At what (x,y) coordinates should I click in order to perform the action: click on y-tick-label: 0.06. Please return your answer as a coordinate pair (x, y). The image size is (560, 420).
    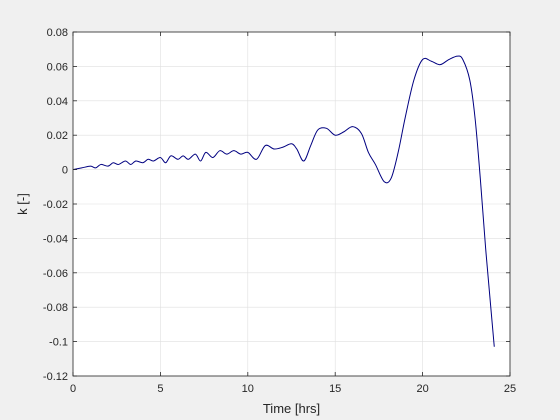
    Looking at the image, I should click on (57, 67).